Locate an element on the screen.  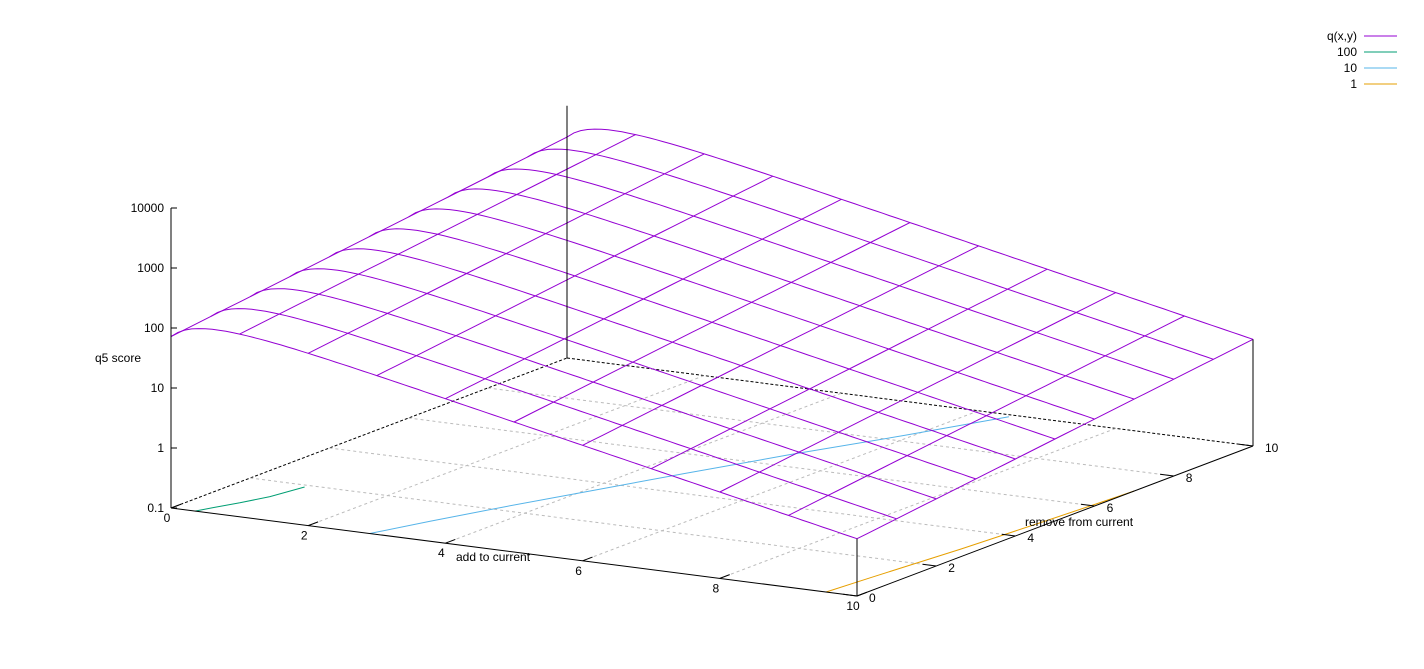
x-tick-label-0: 0 is located at coordinates (167, 518).